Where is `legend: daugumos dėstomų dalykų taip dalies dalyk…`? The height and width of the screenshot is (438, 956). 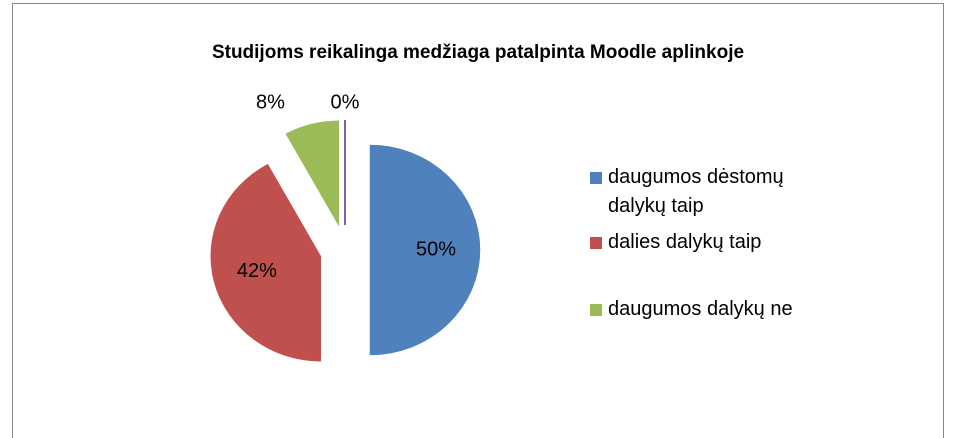
legend: daugumos dėstomų dalykų taip dalies dalyk… is located at coordinates (715, 243).